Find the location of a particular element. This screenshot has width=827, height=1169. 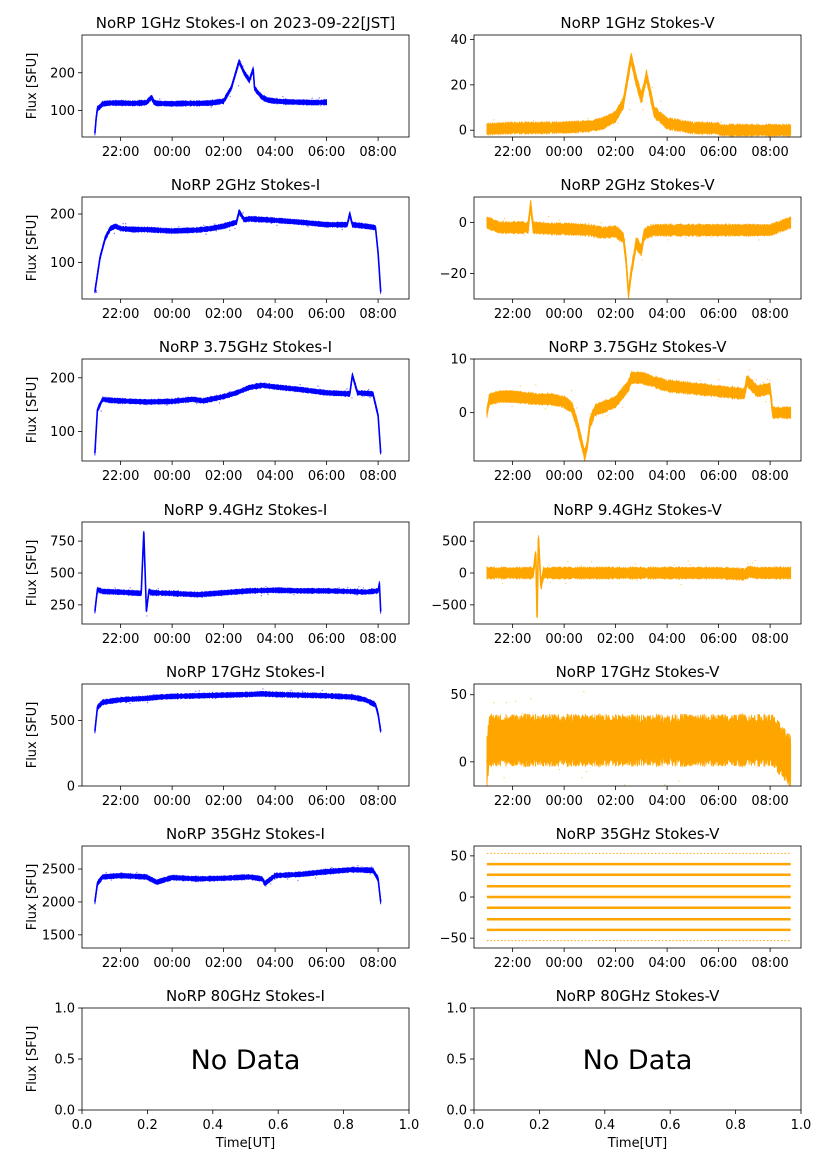

series-p6v is located at coordinates (638, 897).